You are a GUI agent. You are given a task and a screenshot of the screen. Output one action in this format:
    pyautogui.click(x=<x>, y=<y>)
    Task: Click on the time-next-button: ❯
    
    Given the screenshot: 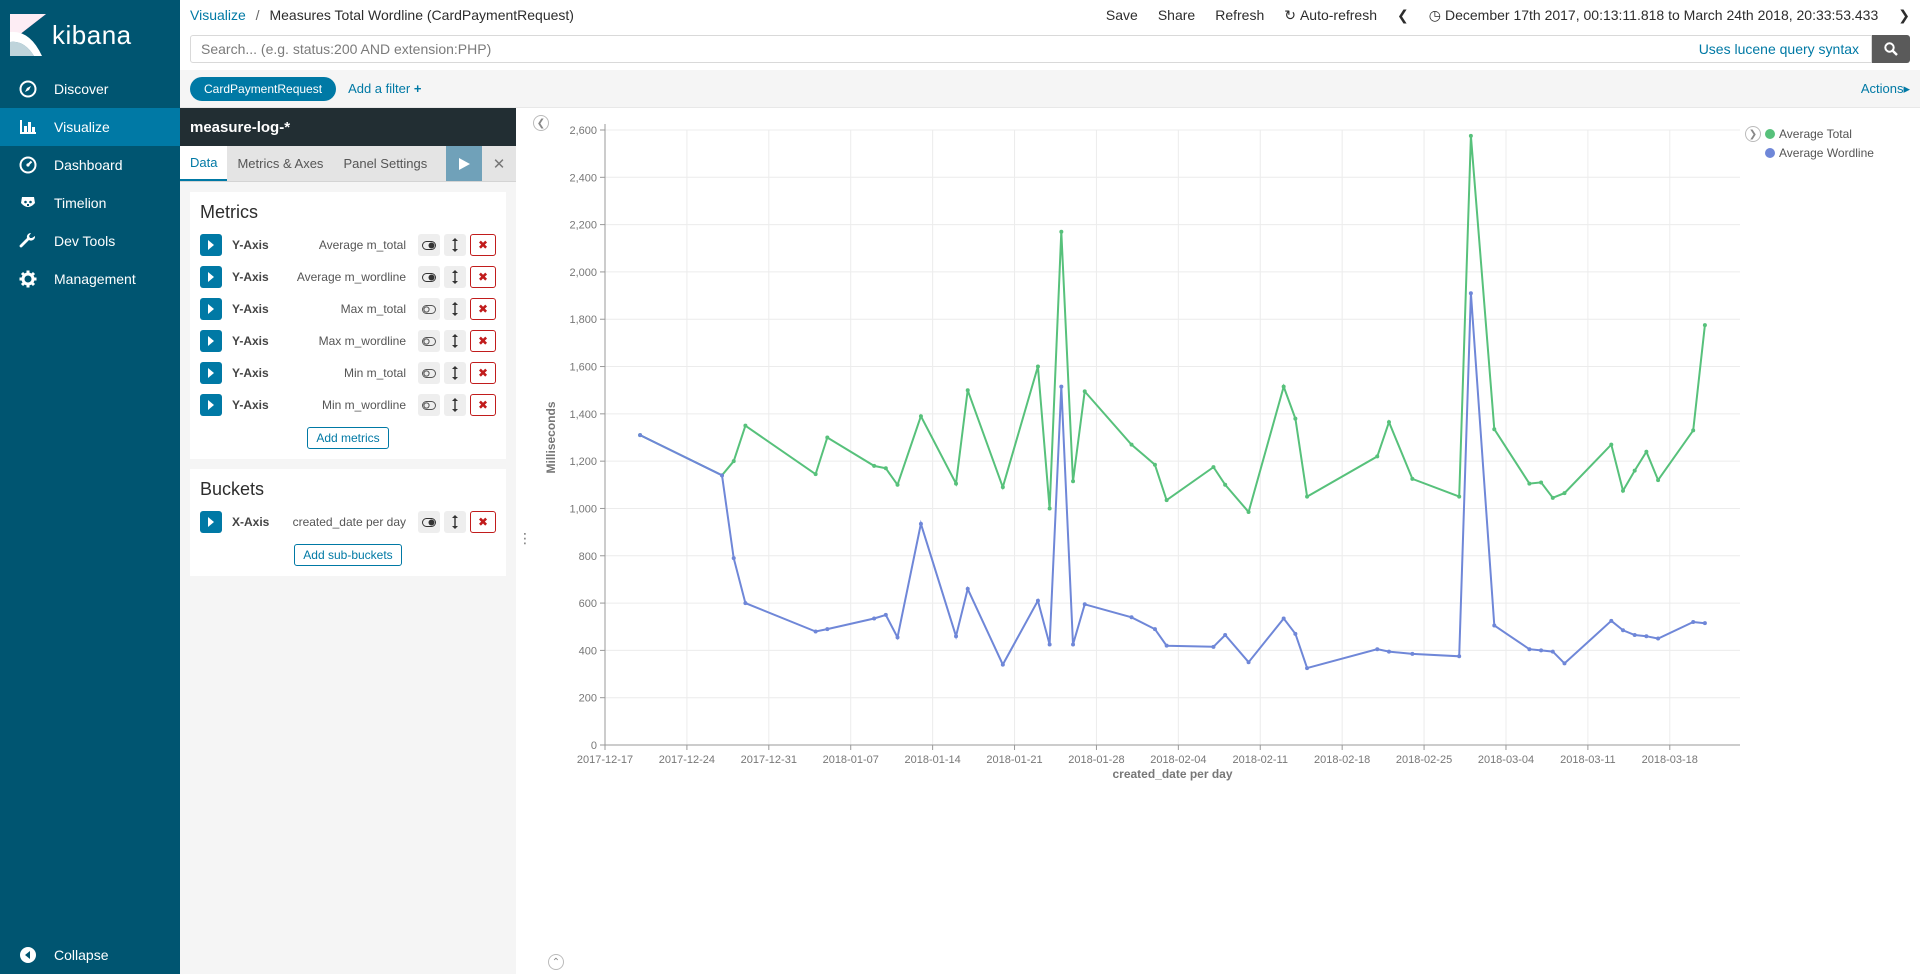 What is the action you would take?
    pyautogui.click(x=1899, y=15)
    